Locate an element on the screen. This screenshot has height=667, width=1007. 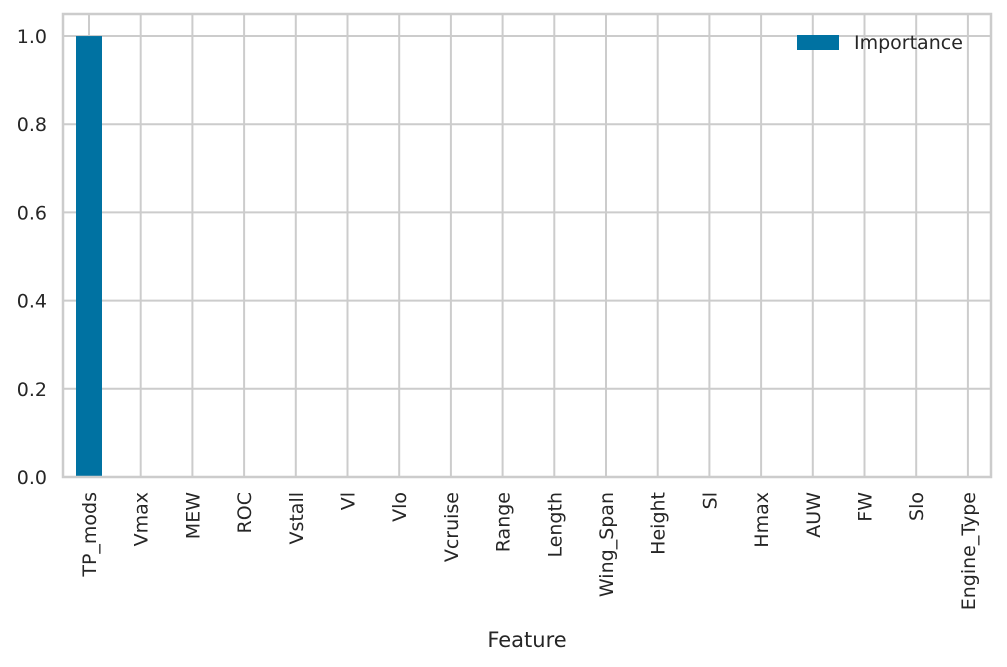
x-tick-label: AUW is located at coordinates (814, 515).